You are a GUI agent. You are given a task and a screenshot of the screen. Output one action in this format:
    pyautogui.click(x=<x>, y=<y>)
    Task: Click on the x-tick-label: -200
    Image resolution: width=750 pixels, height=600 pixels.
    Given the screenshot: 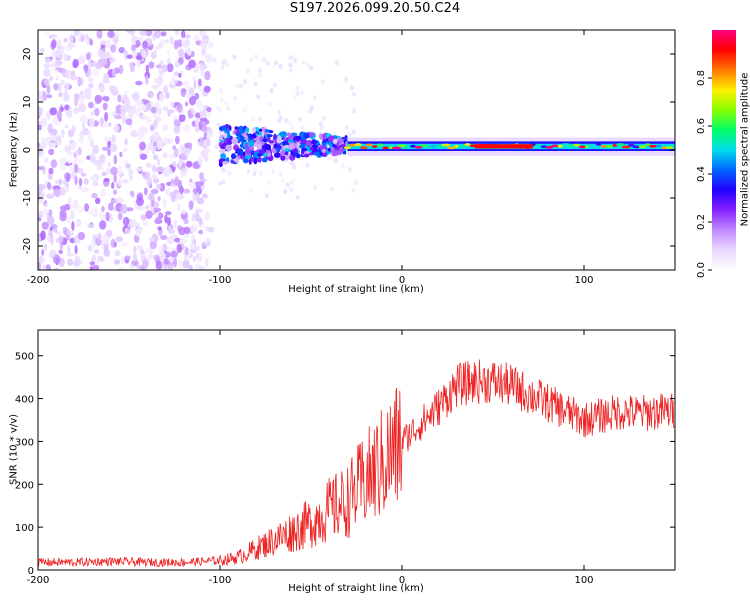 What is the action you would take?
    pyautogui.click(x=38, y=580)
    